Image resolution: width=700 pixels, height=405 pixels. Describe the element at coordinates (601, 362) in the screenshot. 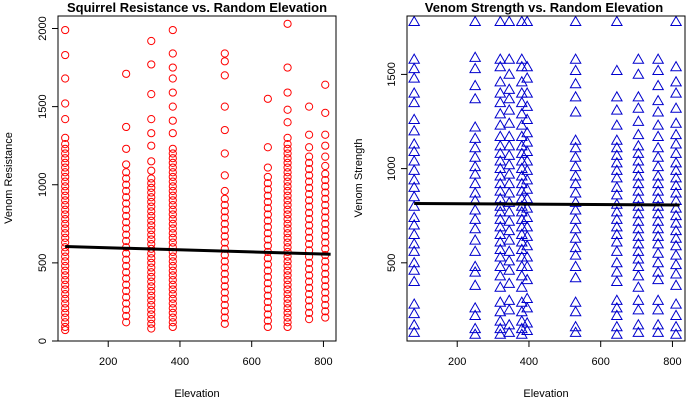

I see `venom-x-tick-label: 600` at that location.